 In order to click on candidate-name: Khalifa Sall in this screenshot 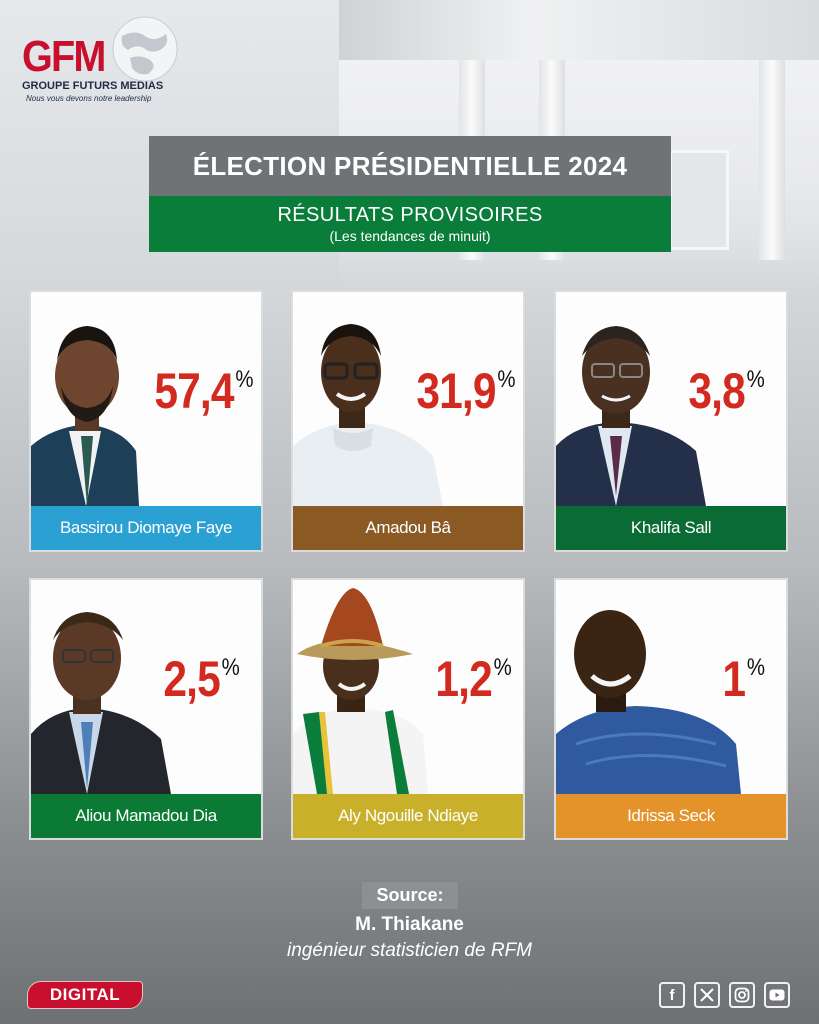, I will do `click(671, 528)`.